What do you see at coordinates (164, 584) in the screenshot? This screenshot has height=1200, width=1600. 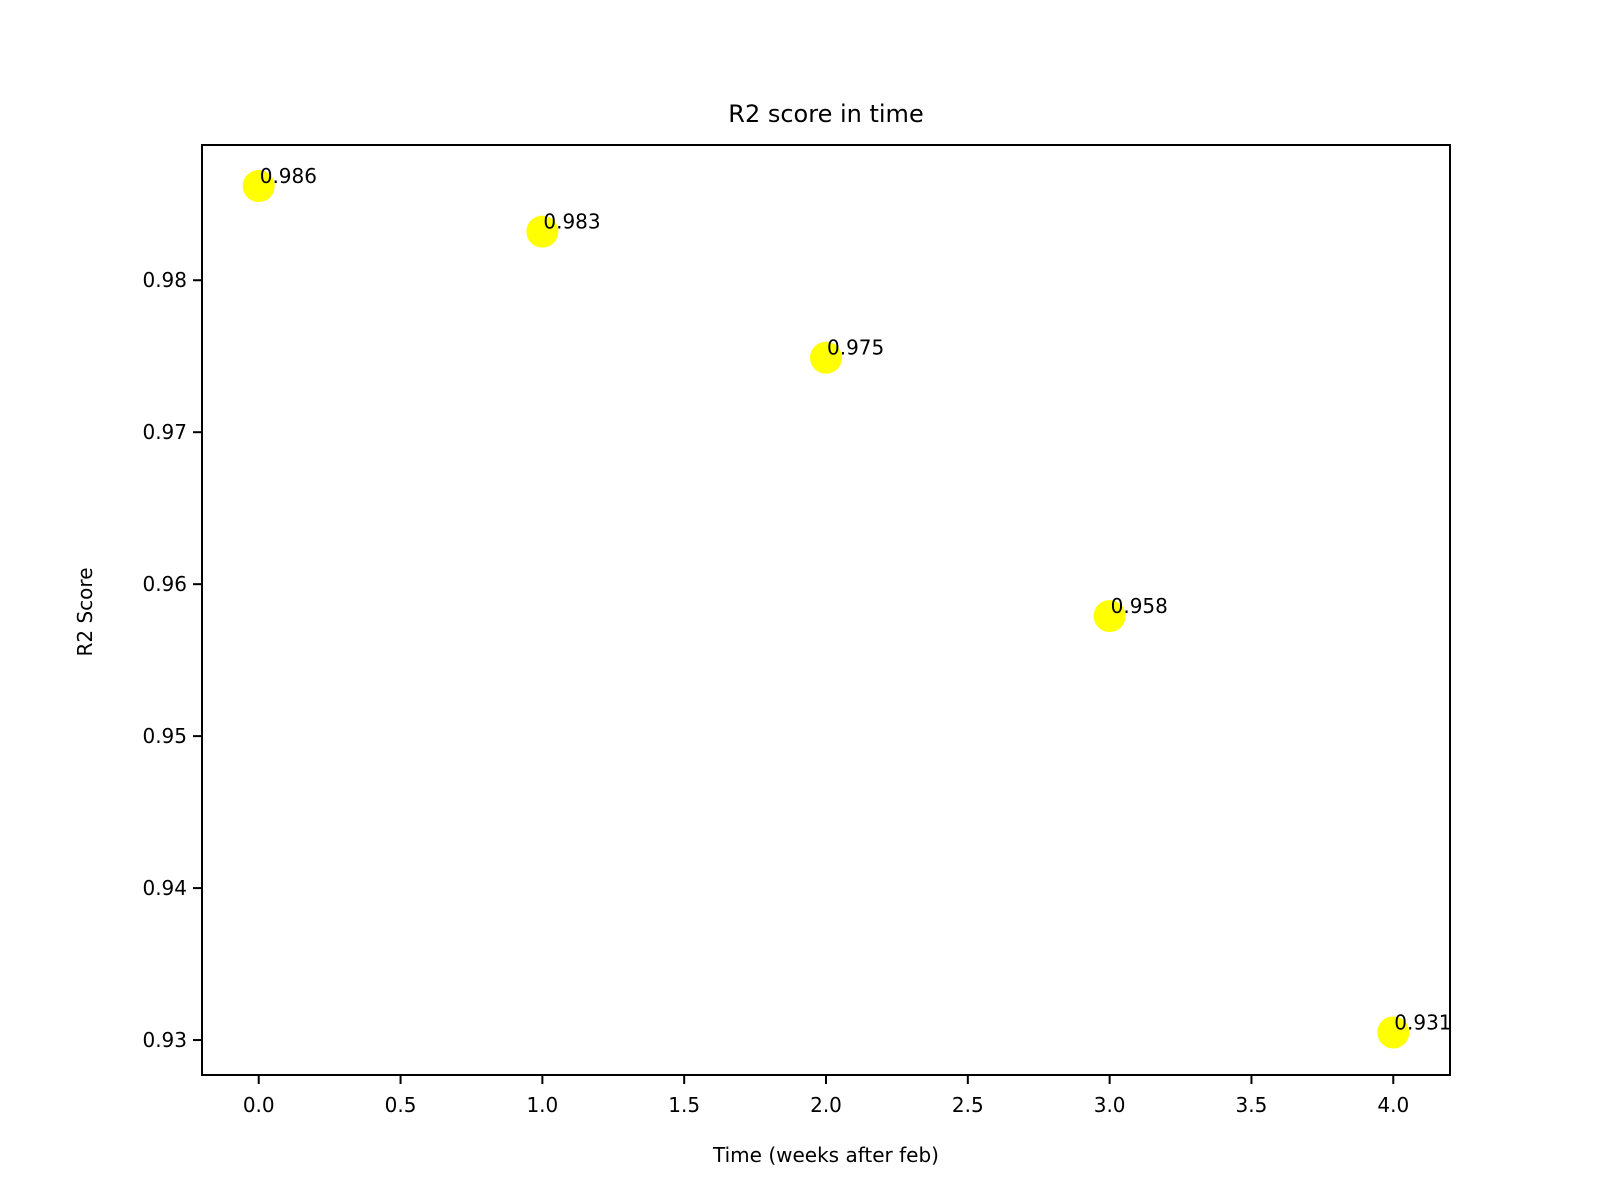 I see `y-tick-label: 0.96` at bounding box center [164, 584].